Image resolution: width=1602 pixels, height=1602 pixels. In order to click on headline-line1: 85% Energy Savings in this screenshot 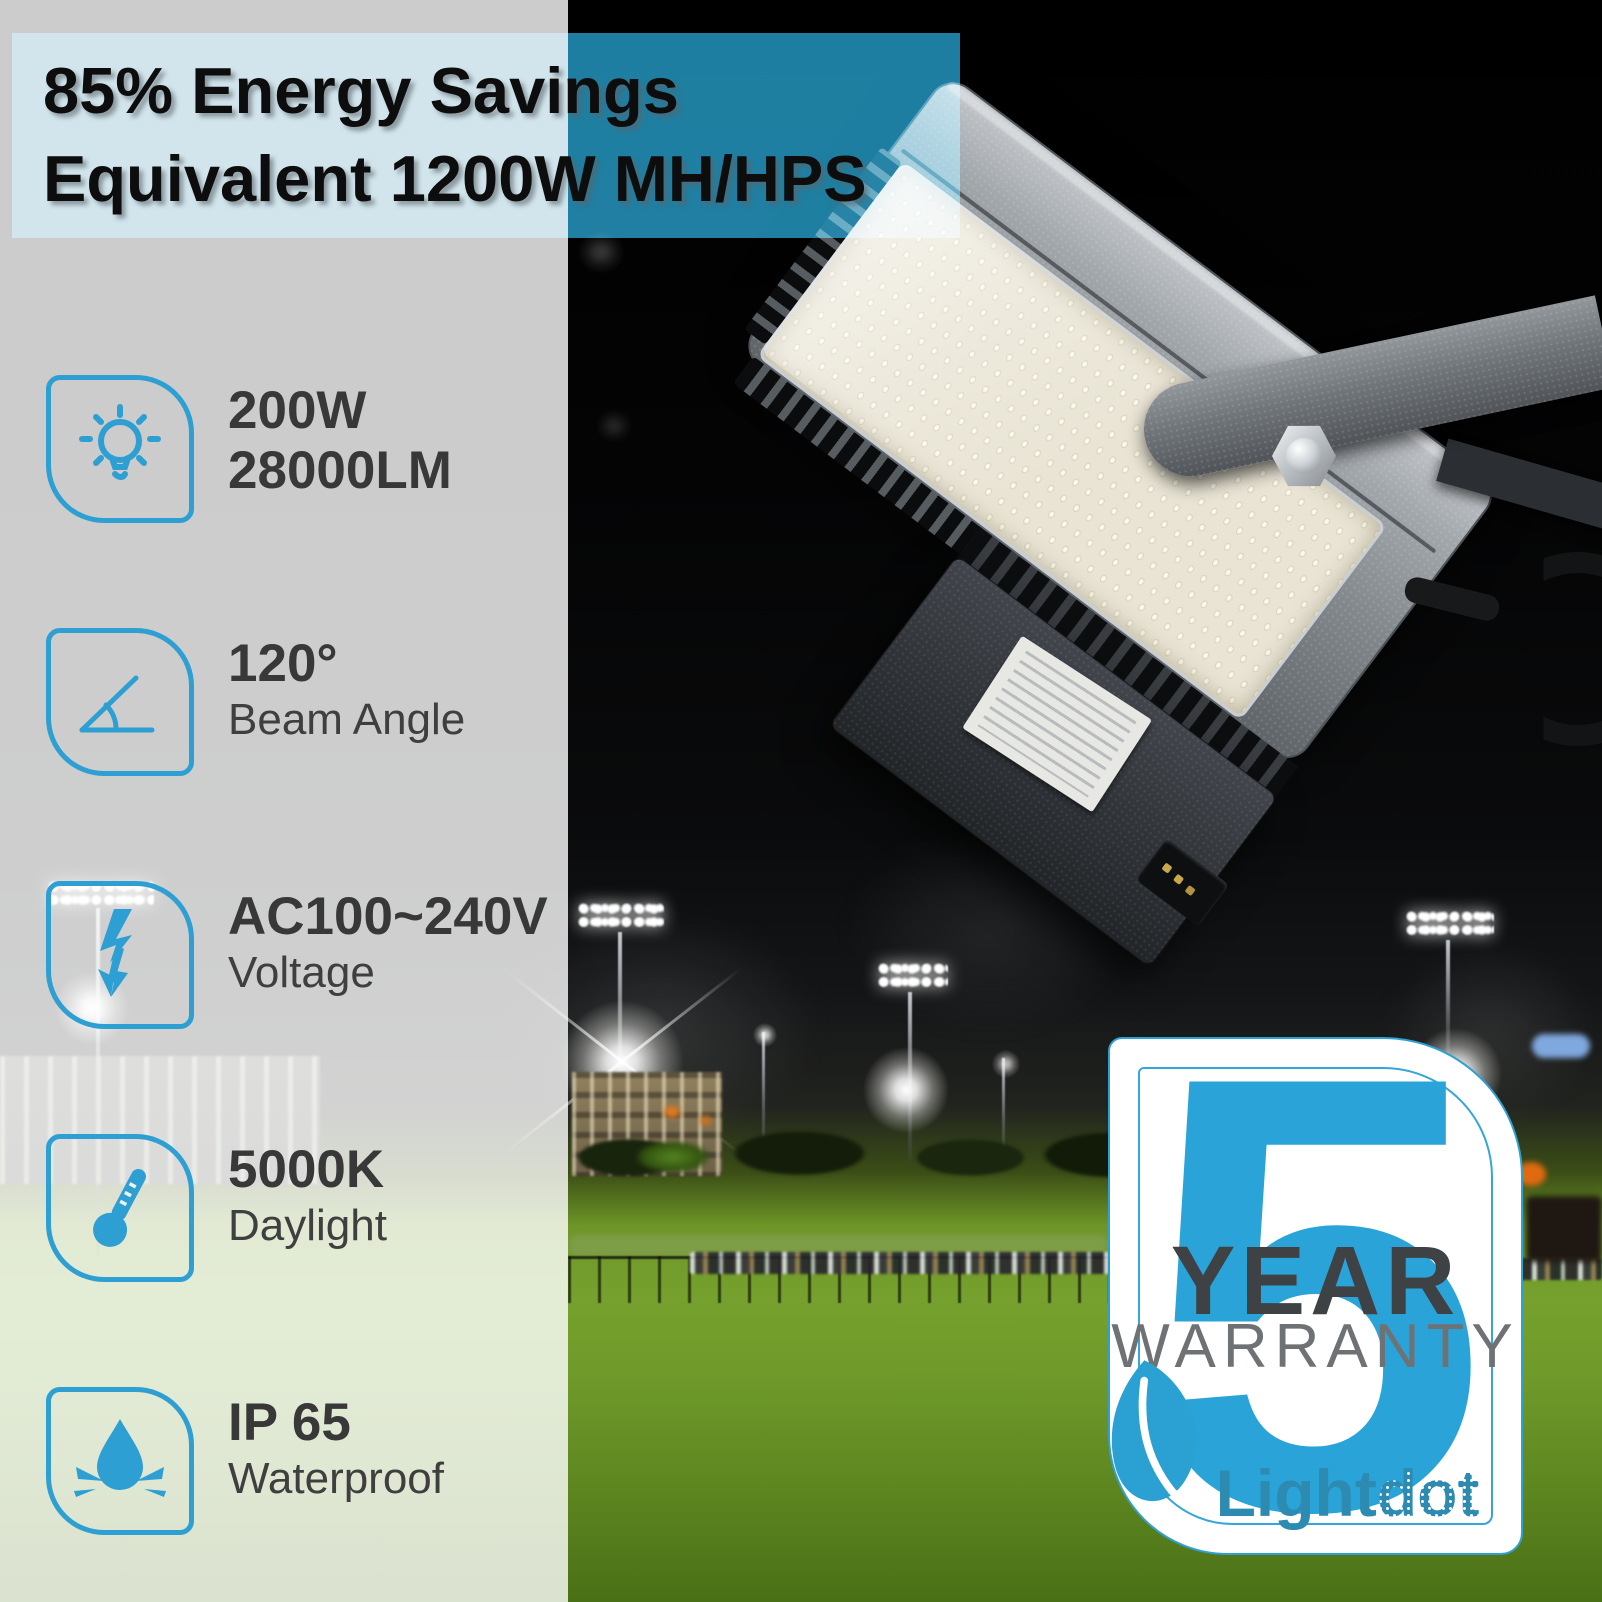, I will do `click(361, 90)`.